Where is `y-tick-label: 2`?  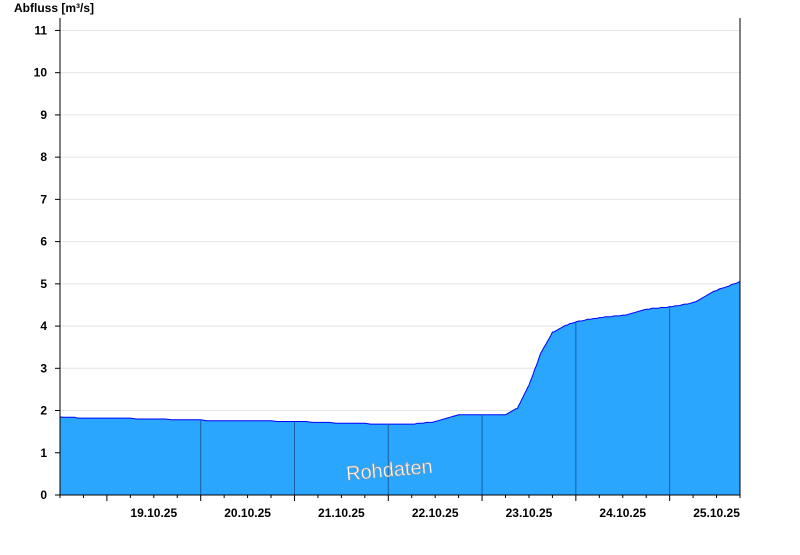 y-tick-label: 2 is located at coordinates (43, 411).